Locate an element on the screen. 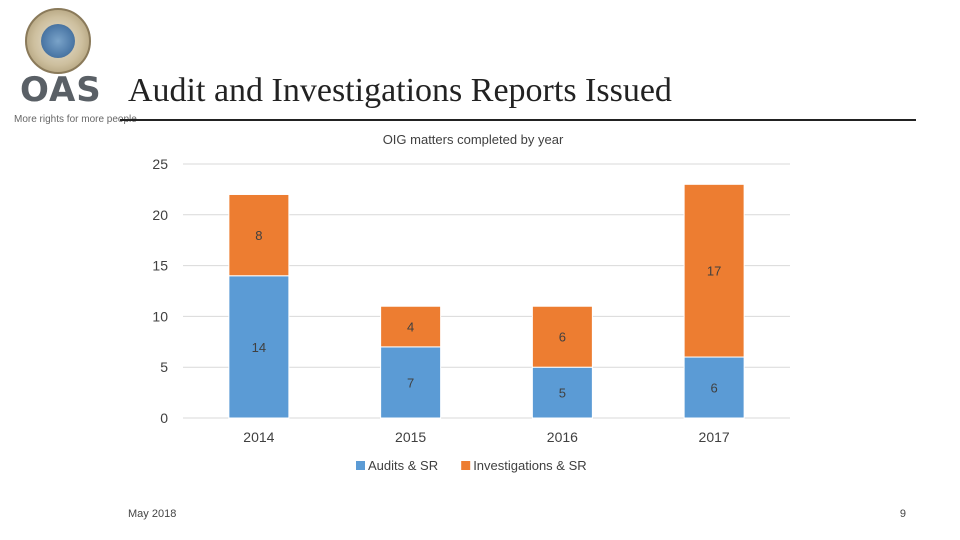 This screenshot has width=960, height=540. oas-seal-icon is located at coordinates (58, 41).